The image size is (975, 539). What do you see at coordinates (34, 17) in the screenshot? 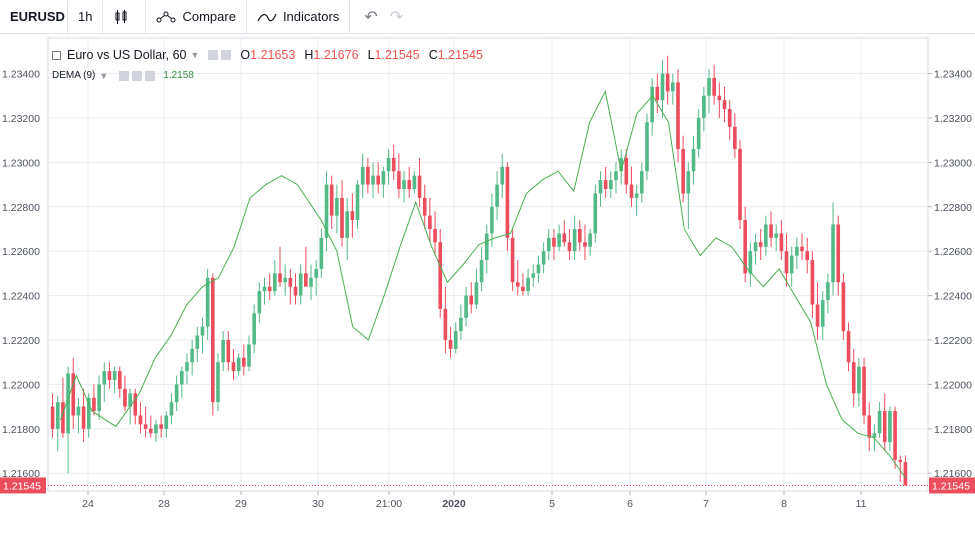
I see `symbol-button: EURUSD` at bounding box center [34, 17].